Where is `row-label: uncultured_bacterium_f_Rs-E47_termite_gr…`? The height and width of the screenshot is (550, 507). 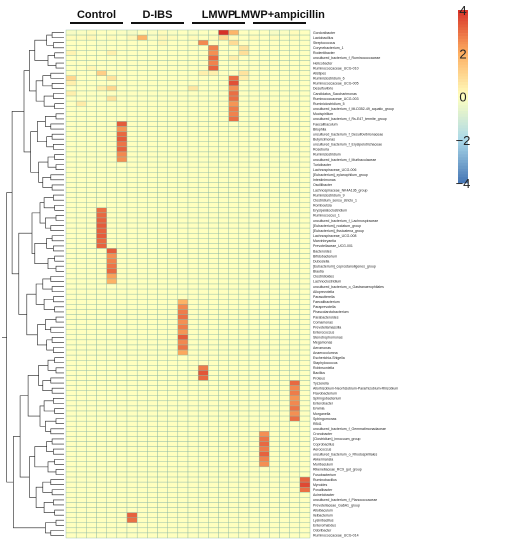
row-label: uncultured_bacterium_f_Rs-E47_termite_gr… is located at coordinates (350, 119).